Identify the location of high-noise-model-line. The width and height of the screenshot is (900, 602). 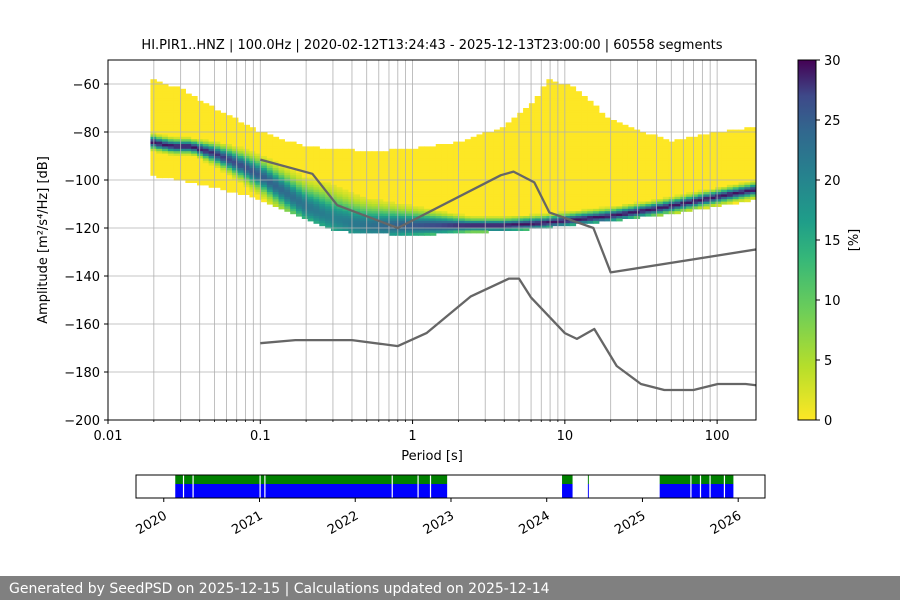
(507, 216).